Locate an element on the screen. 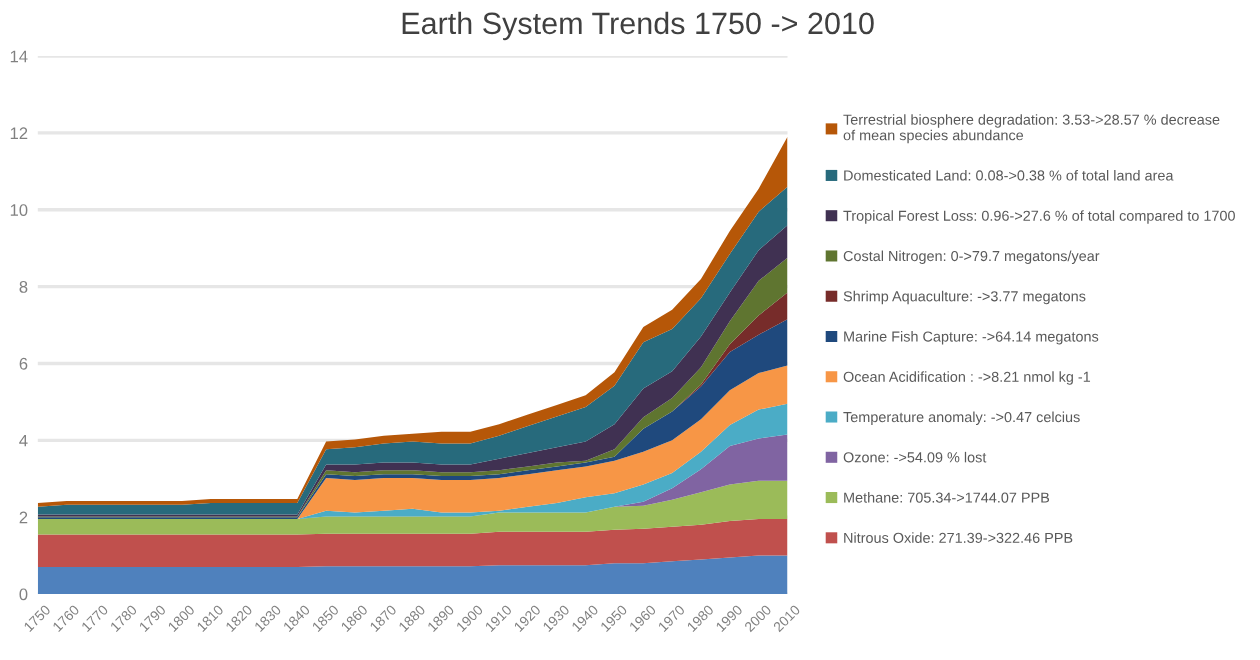 This screenshot has width=1260, height=660. y-tick-label: 0 is located at coordinates (23, 594).